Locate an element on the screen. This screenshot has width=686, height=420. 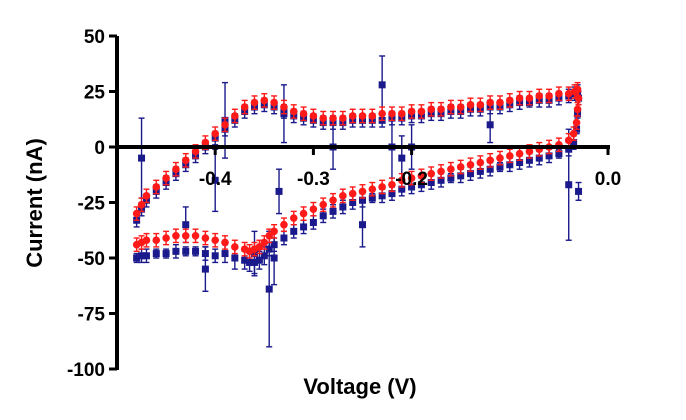
x-tick-label: -0.4 is located at coordinates (215, 179).